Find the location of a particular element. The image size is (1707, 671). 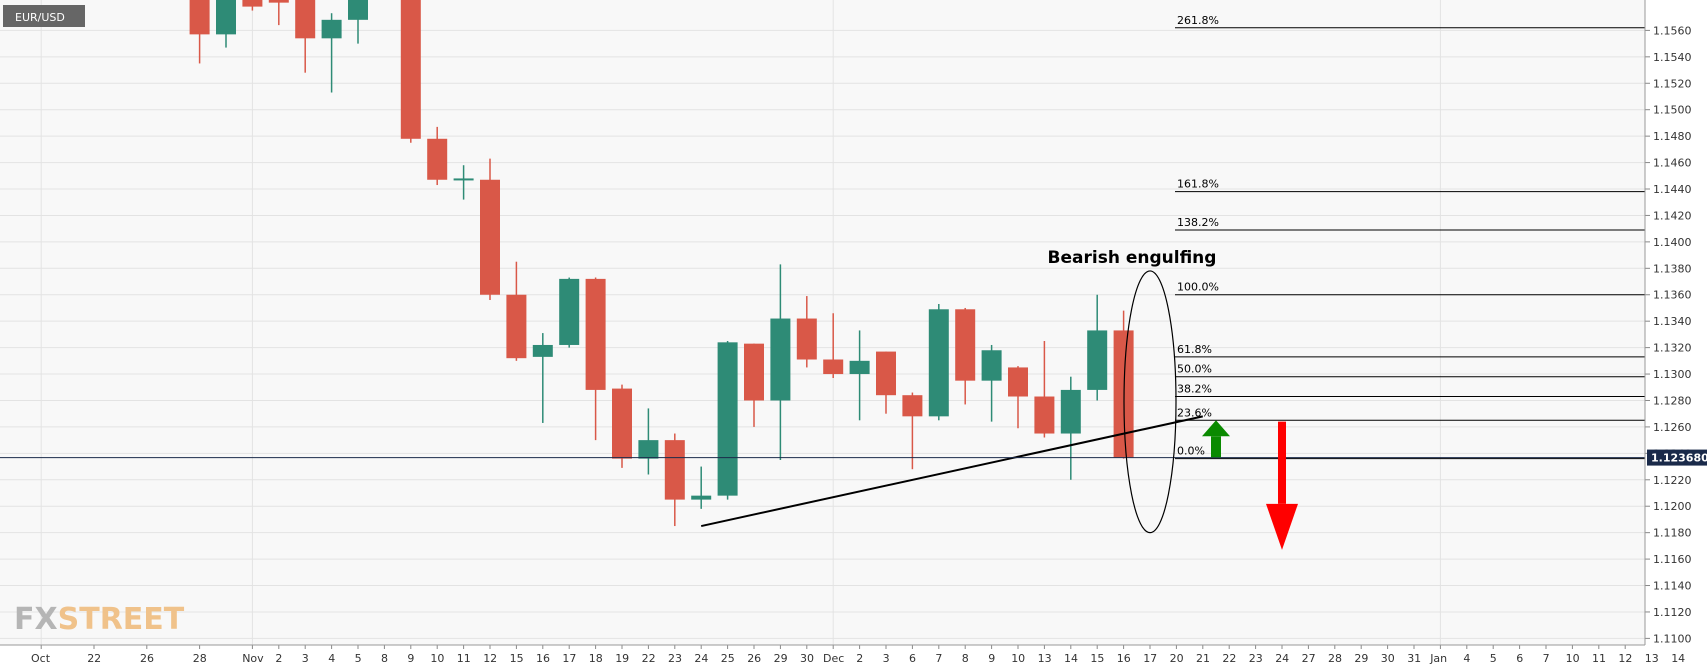

y-tick-label: 1.1480 is located at coordinates (1672, 136).